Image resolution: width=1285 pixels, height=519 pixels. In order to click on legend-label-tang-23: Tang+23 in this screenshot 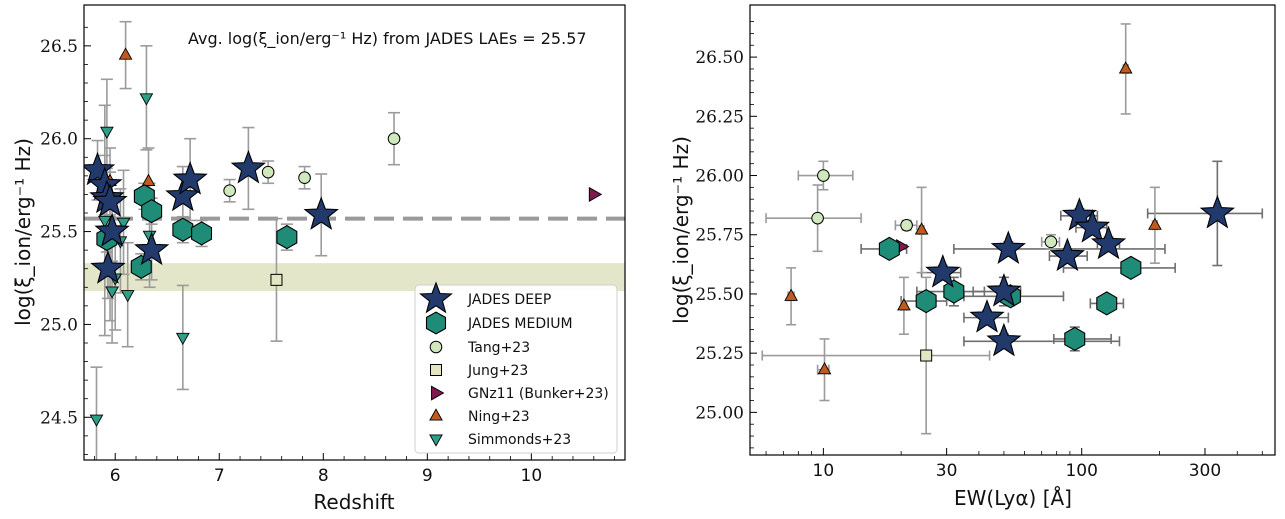, I will do `click(498, 348)`.